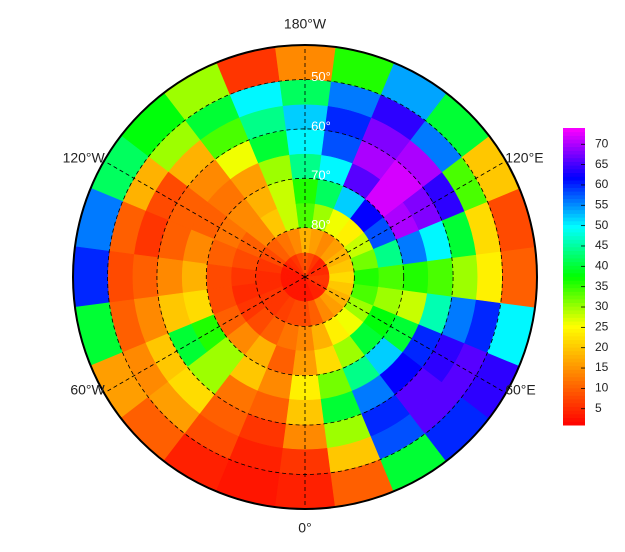 This screenshot has height=552, width=625. Describe the element at coordinates (321, 125) in the screenshot. I see `lat-label: 60°` at that location.